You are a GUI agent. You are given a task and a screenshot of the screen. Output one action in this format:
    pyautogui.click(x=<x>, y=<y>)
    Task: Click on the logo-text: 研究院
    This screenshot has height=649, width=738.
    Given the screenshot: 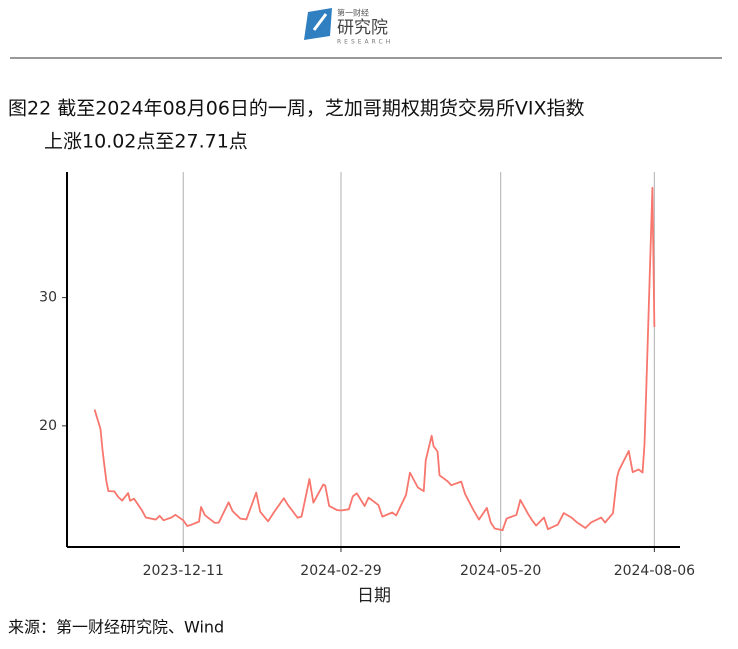 What is the action you would take?
    pyautogui.click(x=362, y=28)
    